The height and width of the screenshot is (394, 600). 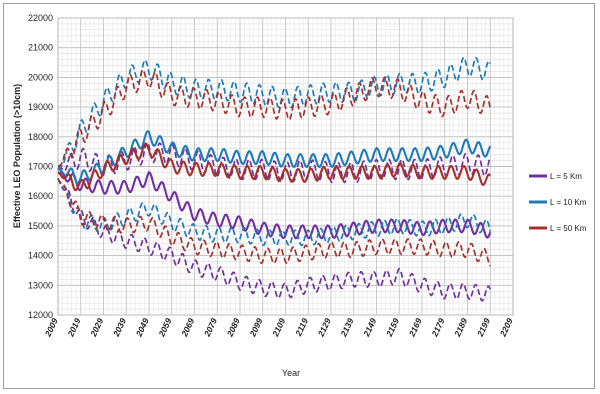 I want to click on y-tick-label: 19000, so click(x=40, y=107).